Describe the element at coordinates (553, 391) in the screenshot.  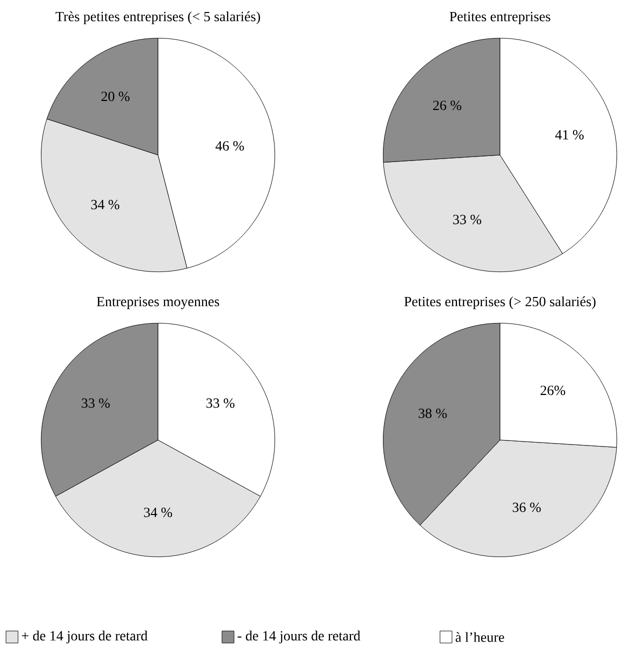
I see `data-label: 26%` at that location.